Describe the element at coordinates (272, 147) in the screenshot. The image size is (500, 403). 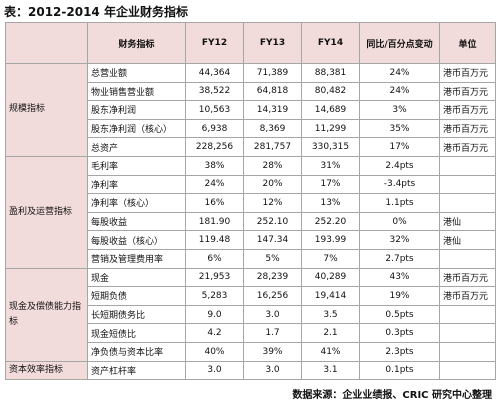
I see `table-cell: 281,757` at that location.